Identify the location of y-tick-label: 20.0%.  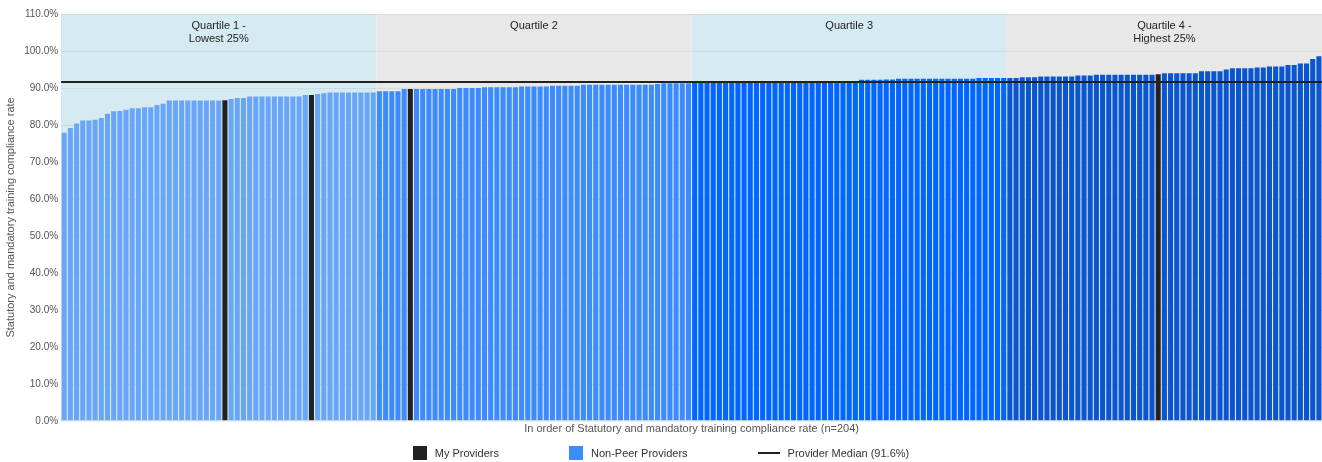
(44, 346).